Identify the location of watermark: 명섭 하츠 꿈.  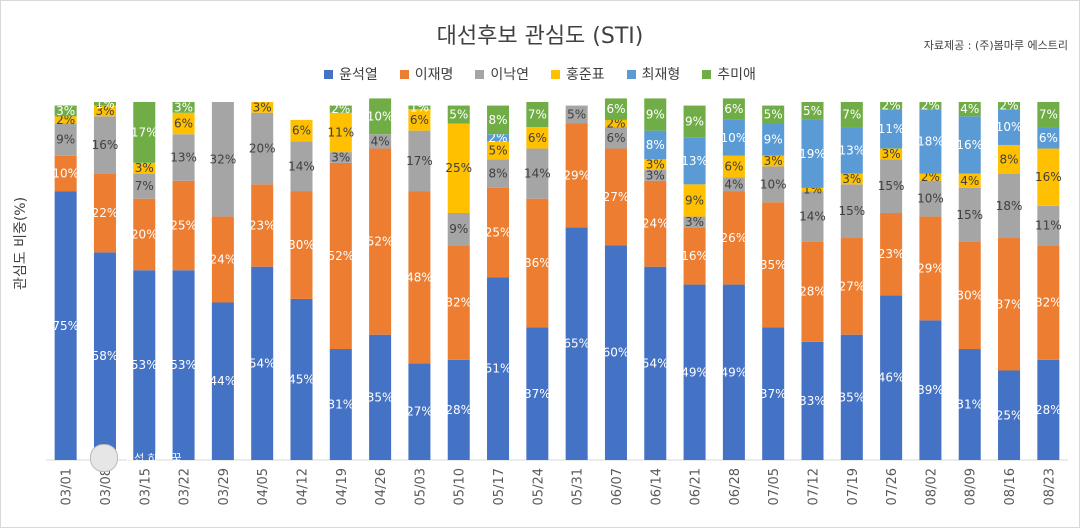
(136, 458).